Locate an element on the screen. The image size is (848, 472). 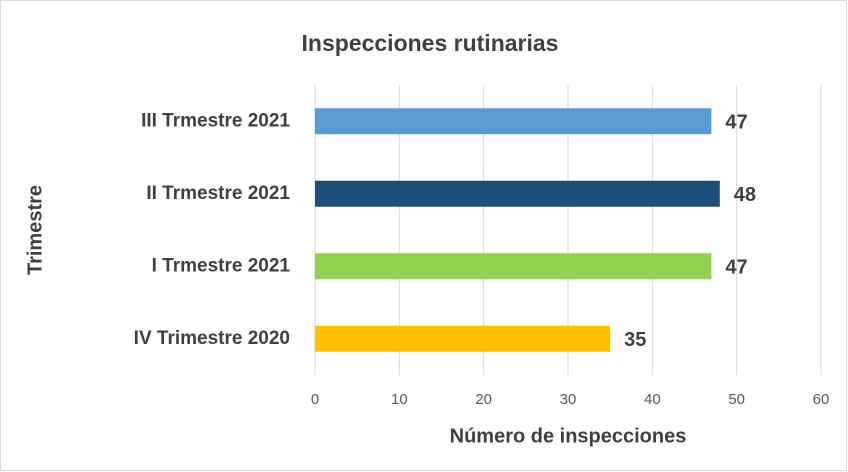
x-tick-label: 30 is located at coordinates (568, 399).